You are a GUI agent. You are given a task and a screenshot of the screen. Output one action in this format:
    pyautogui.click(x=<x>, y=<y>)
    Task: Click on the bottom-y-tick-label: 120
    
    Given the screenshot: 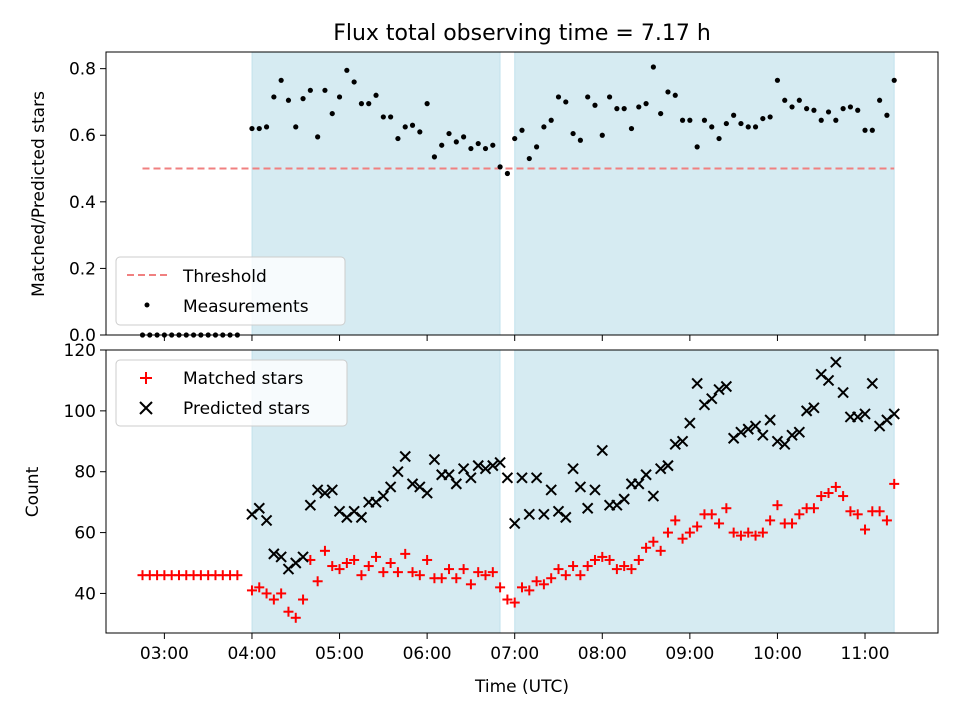 What is the action you would take?
    pyautogui.click(x=80, y=351)
    